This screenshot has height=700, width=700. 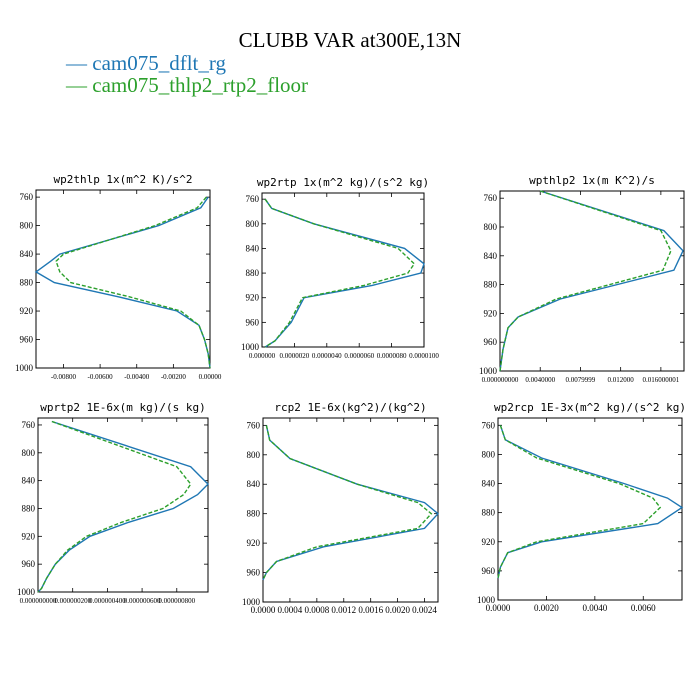 What do you see at coordinates (290, 610) in the screenshot?
I see `x-tick-label: 0.0004` at bounding box center [290, 610].